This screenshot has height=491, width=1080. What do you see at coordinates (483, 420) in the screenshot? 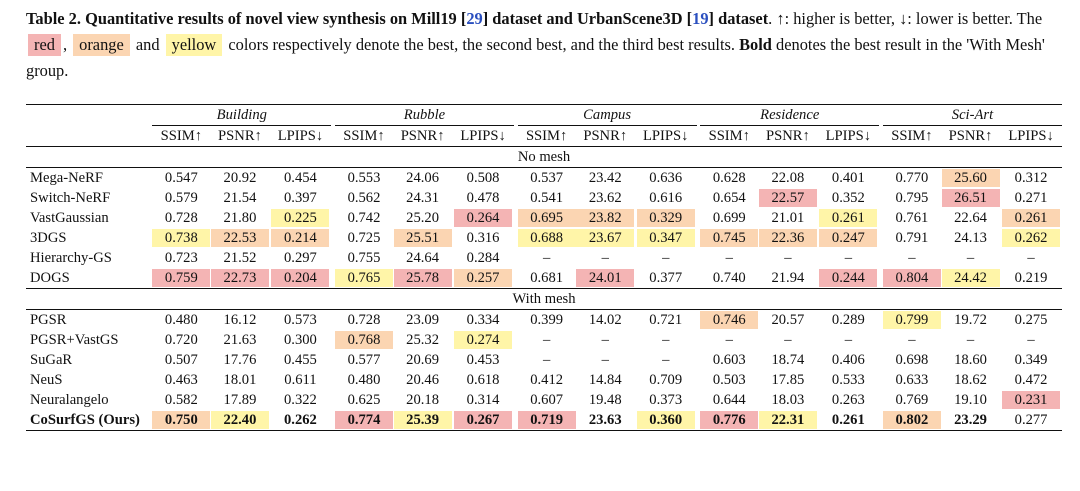
I see `value-cell: 0.267` at bounding box center [483, 420].